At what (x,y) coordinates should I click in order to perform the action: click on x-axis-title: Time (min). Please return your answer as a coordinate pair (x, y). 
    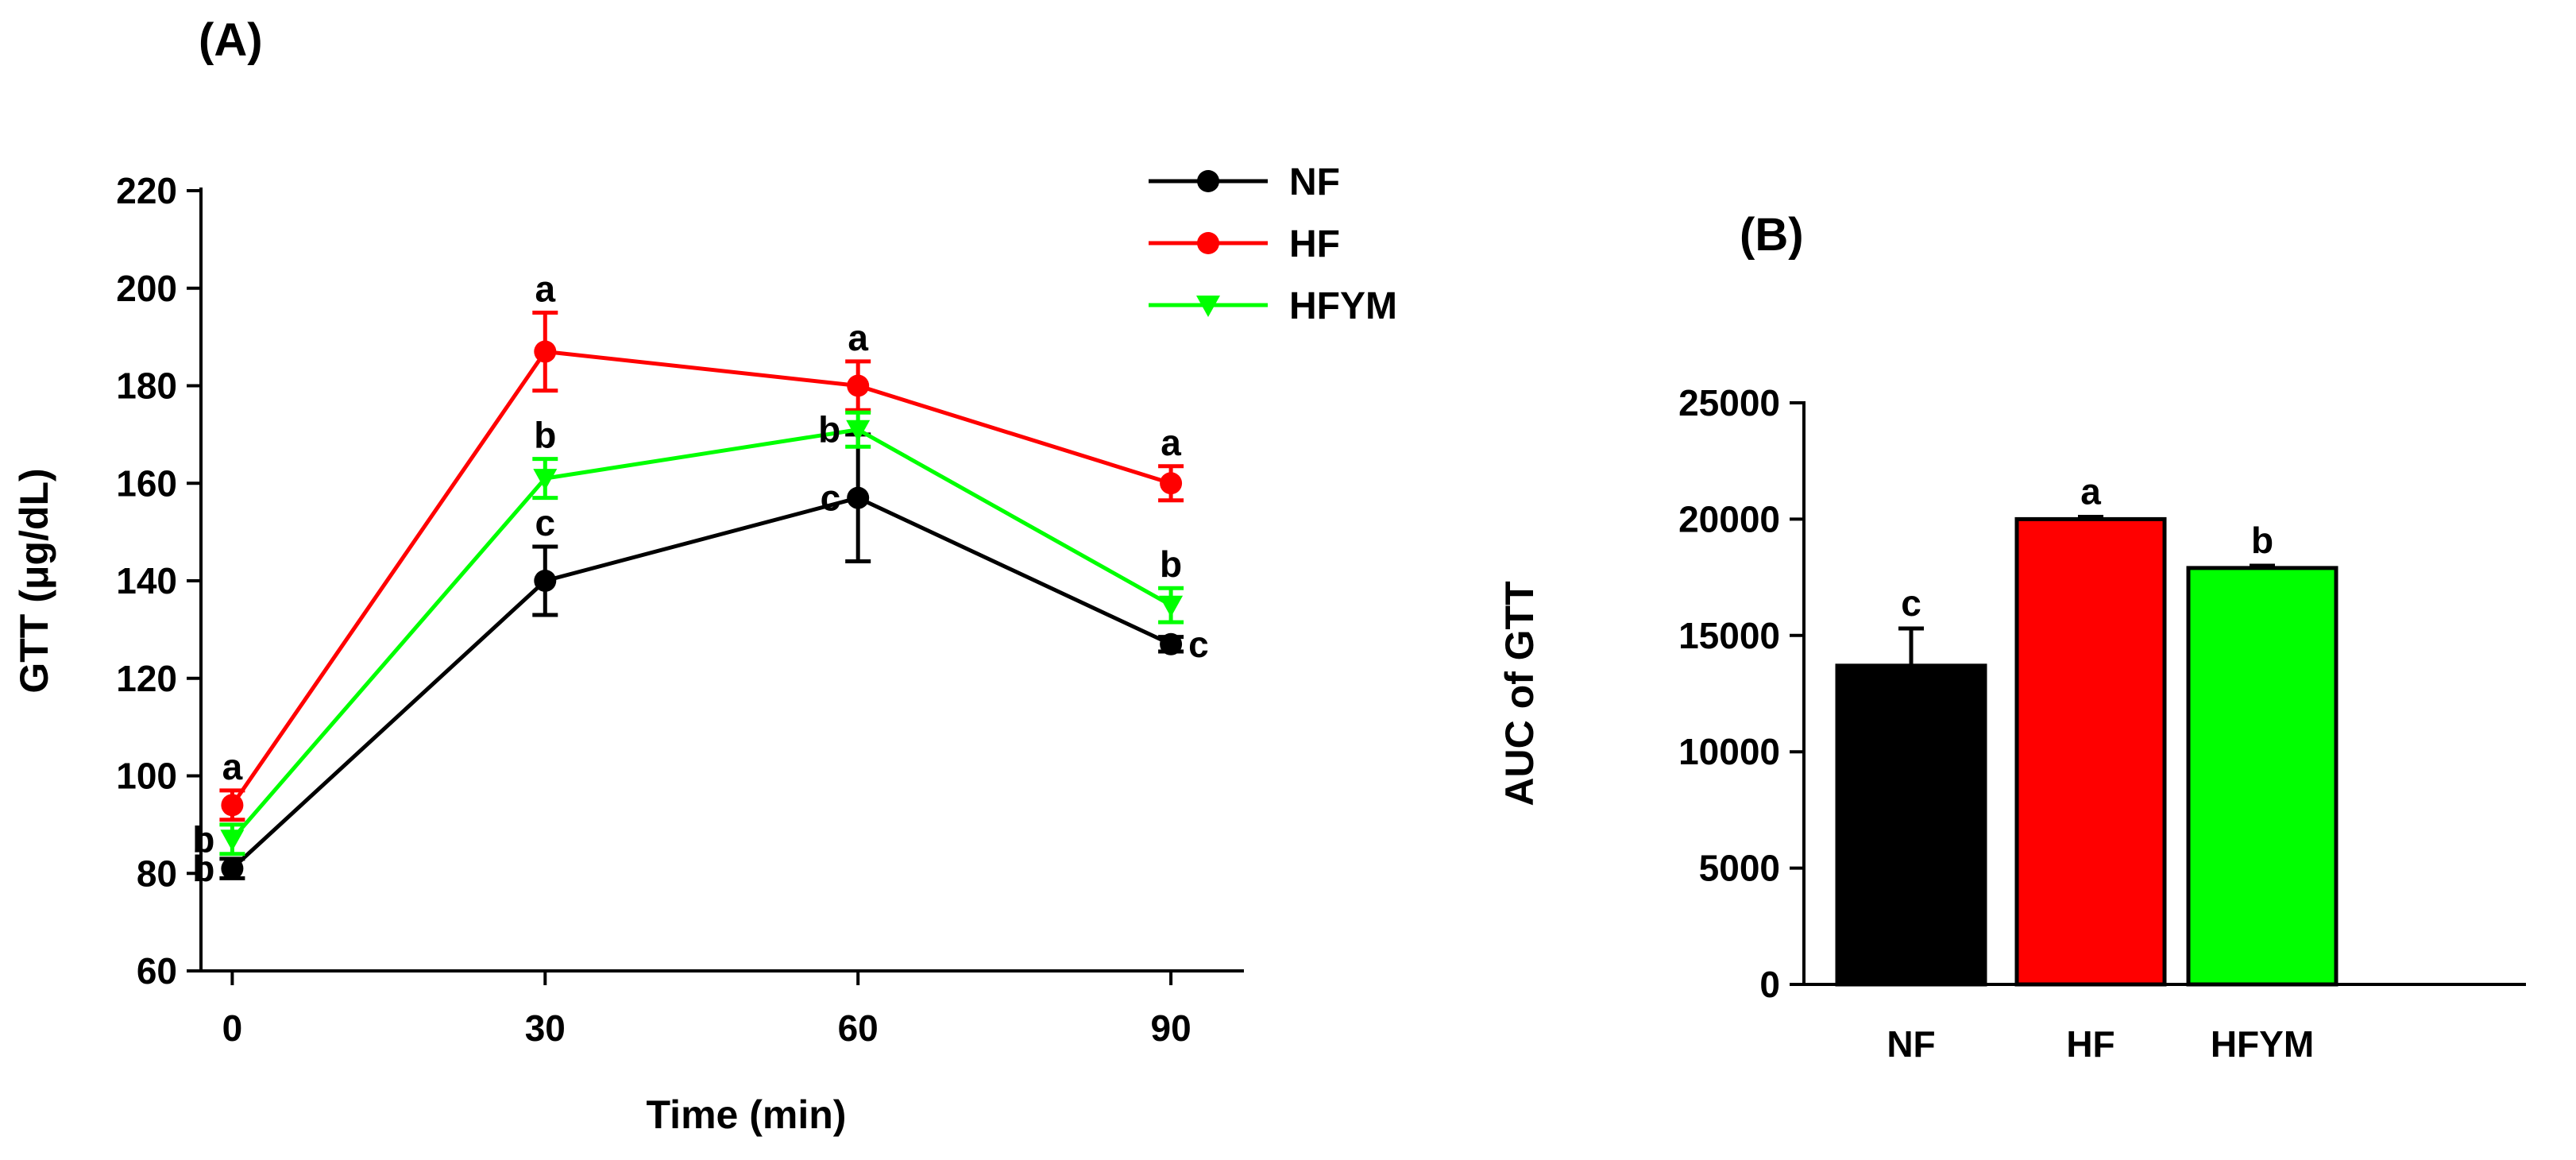
    Looking at the image, I should click on (747, 1114).